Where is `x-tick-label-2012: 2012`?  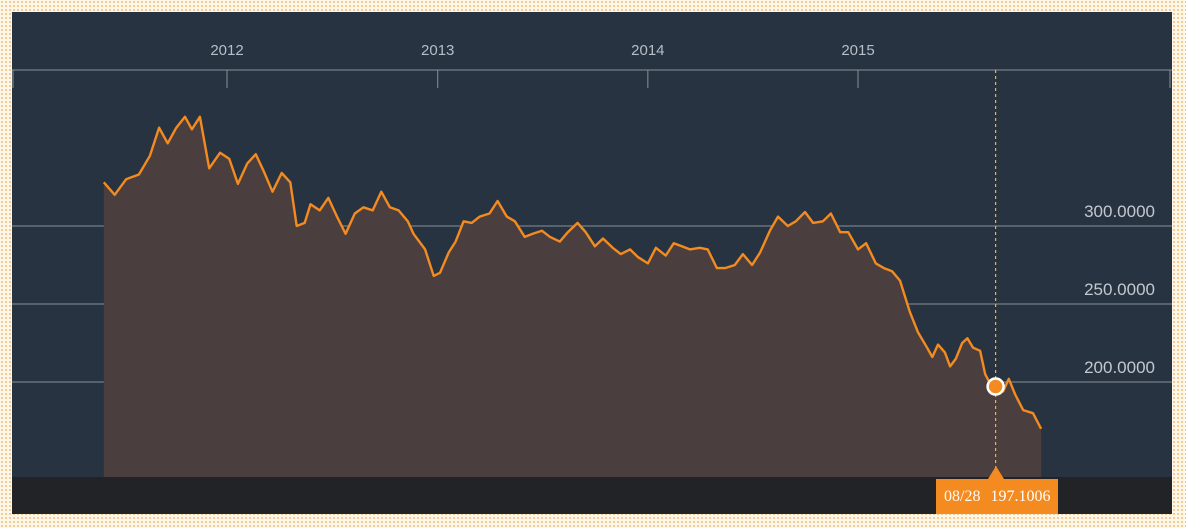 x-tick-label-2012: 2012 is located at coordinates (226, 50).